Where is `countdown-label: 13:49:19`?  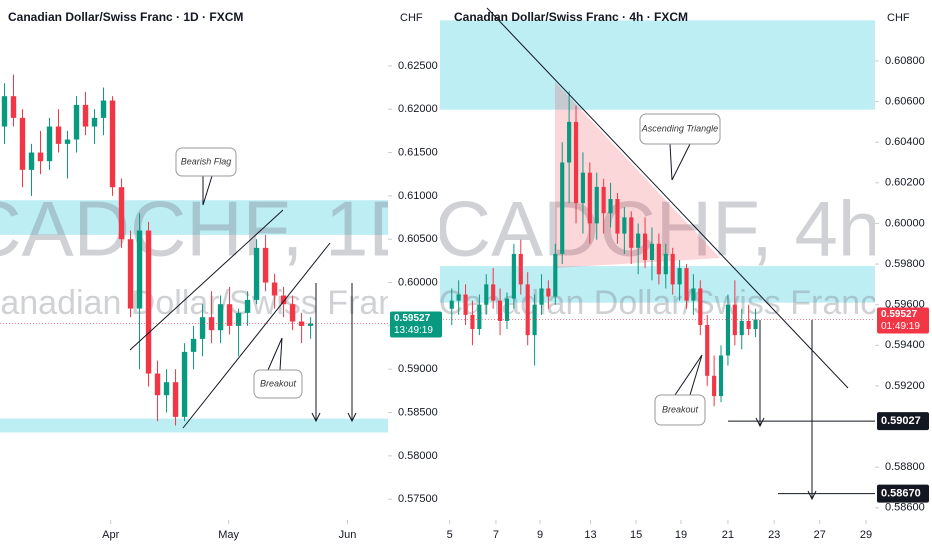
countdown-label: 13:49:19 is located at coordinates (413, 330).